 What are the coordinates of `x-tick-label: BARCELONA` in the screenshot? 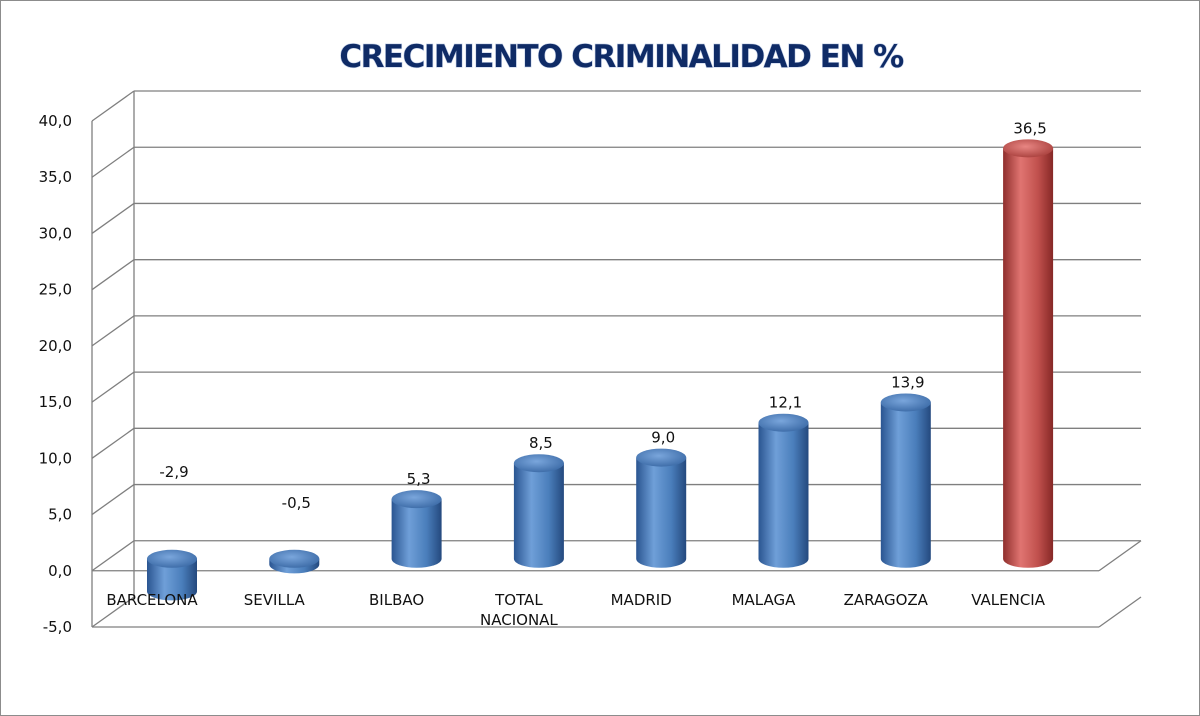 It's located at (152, 600).